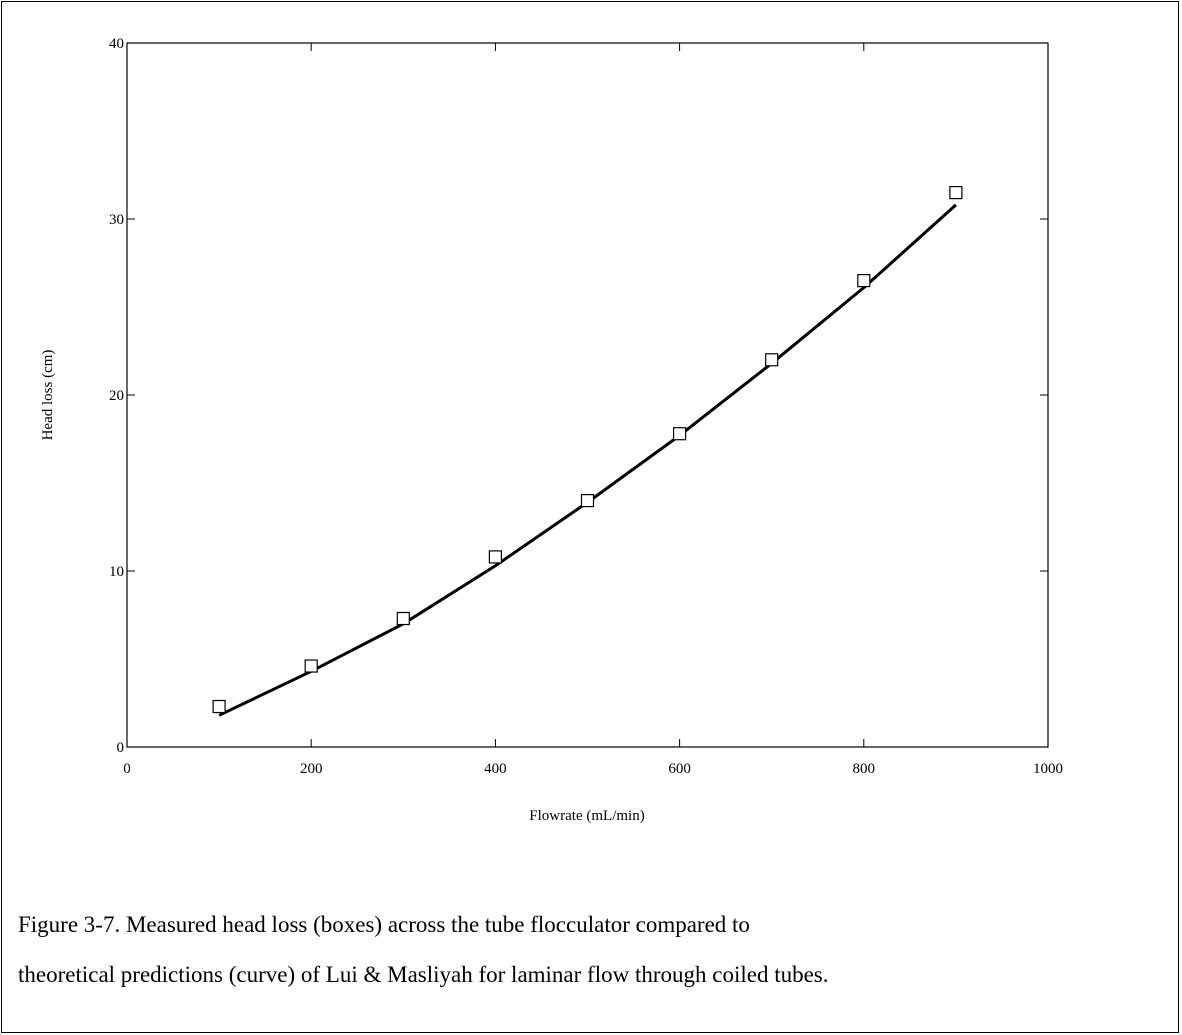  I want to click on x-tick-label: 200, so click(311, 769).